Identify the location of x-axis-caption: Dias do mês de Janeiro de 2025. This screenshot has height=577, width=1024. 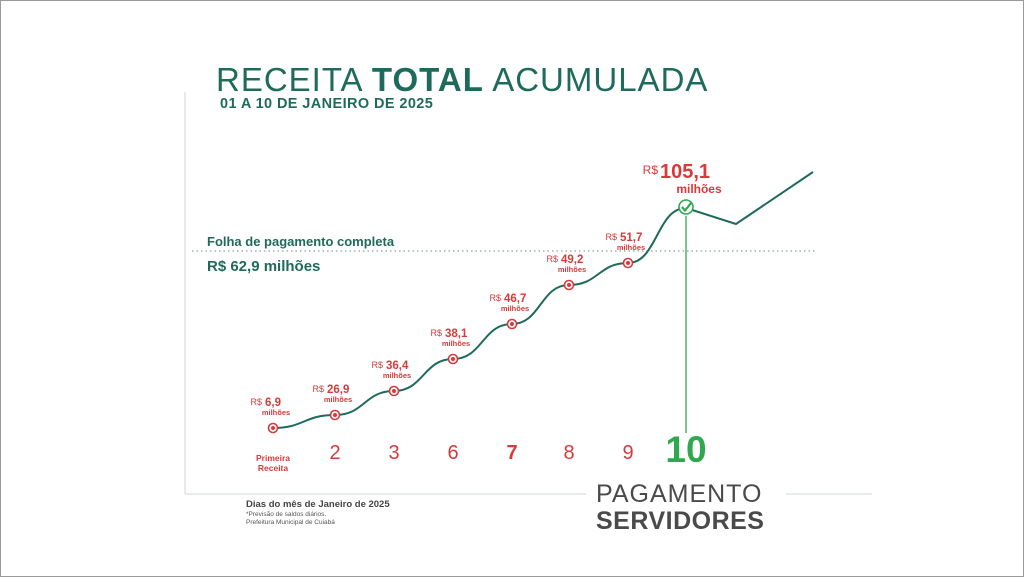
(318, 504).